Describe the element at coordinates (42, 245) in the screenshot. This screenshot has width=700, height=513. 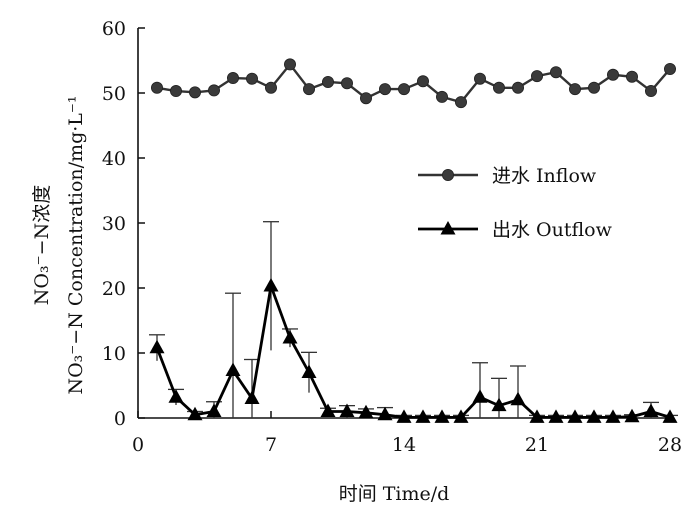
I see `y-axis-title-cn: NO₃⁻−N浓度` at that location.